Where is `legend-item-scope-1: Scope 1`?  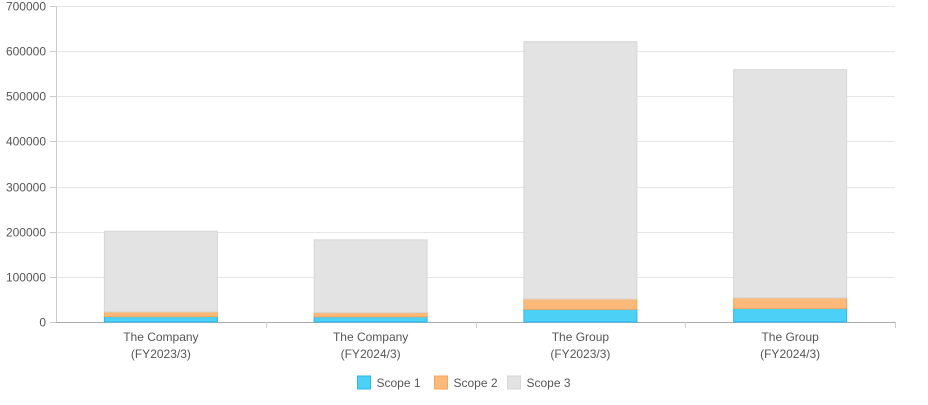
legend-item-scope-1: Scope 1 is located at coordinates (389, 382).